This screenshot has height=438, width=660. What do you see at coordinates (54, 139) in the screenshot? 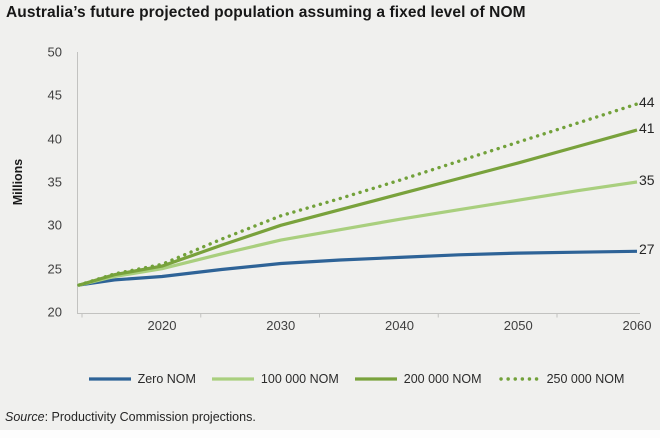
I see `y-tick-label-40: 40` at bounding box center [54, 139].